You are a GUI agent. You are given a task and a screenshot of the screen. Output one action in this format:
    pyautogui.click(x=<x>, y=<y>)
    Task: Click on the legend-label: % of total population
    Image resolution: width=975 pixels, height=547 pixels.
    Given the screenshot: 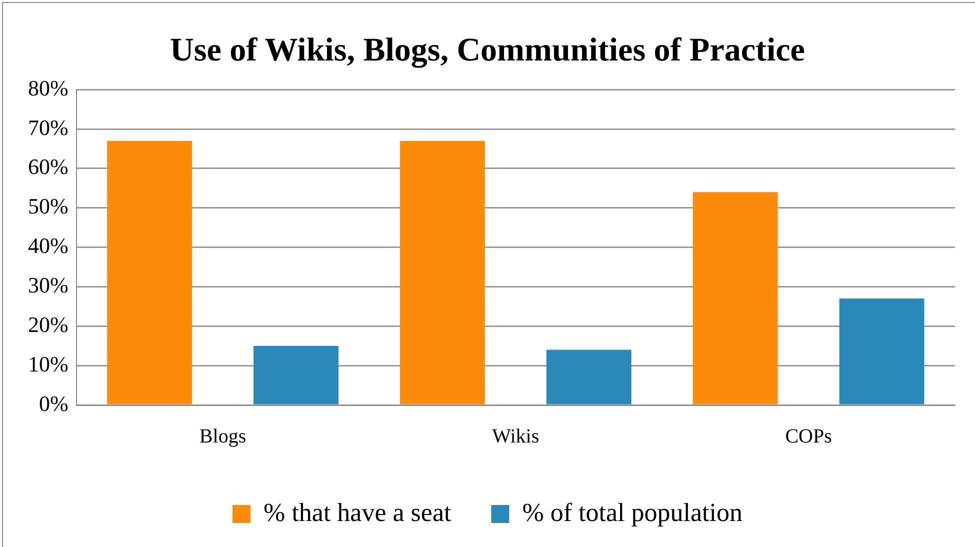 What is the action you would take?
    pyautogui.click(x=632, y=512)
    